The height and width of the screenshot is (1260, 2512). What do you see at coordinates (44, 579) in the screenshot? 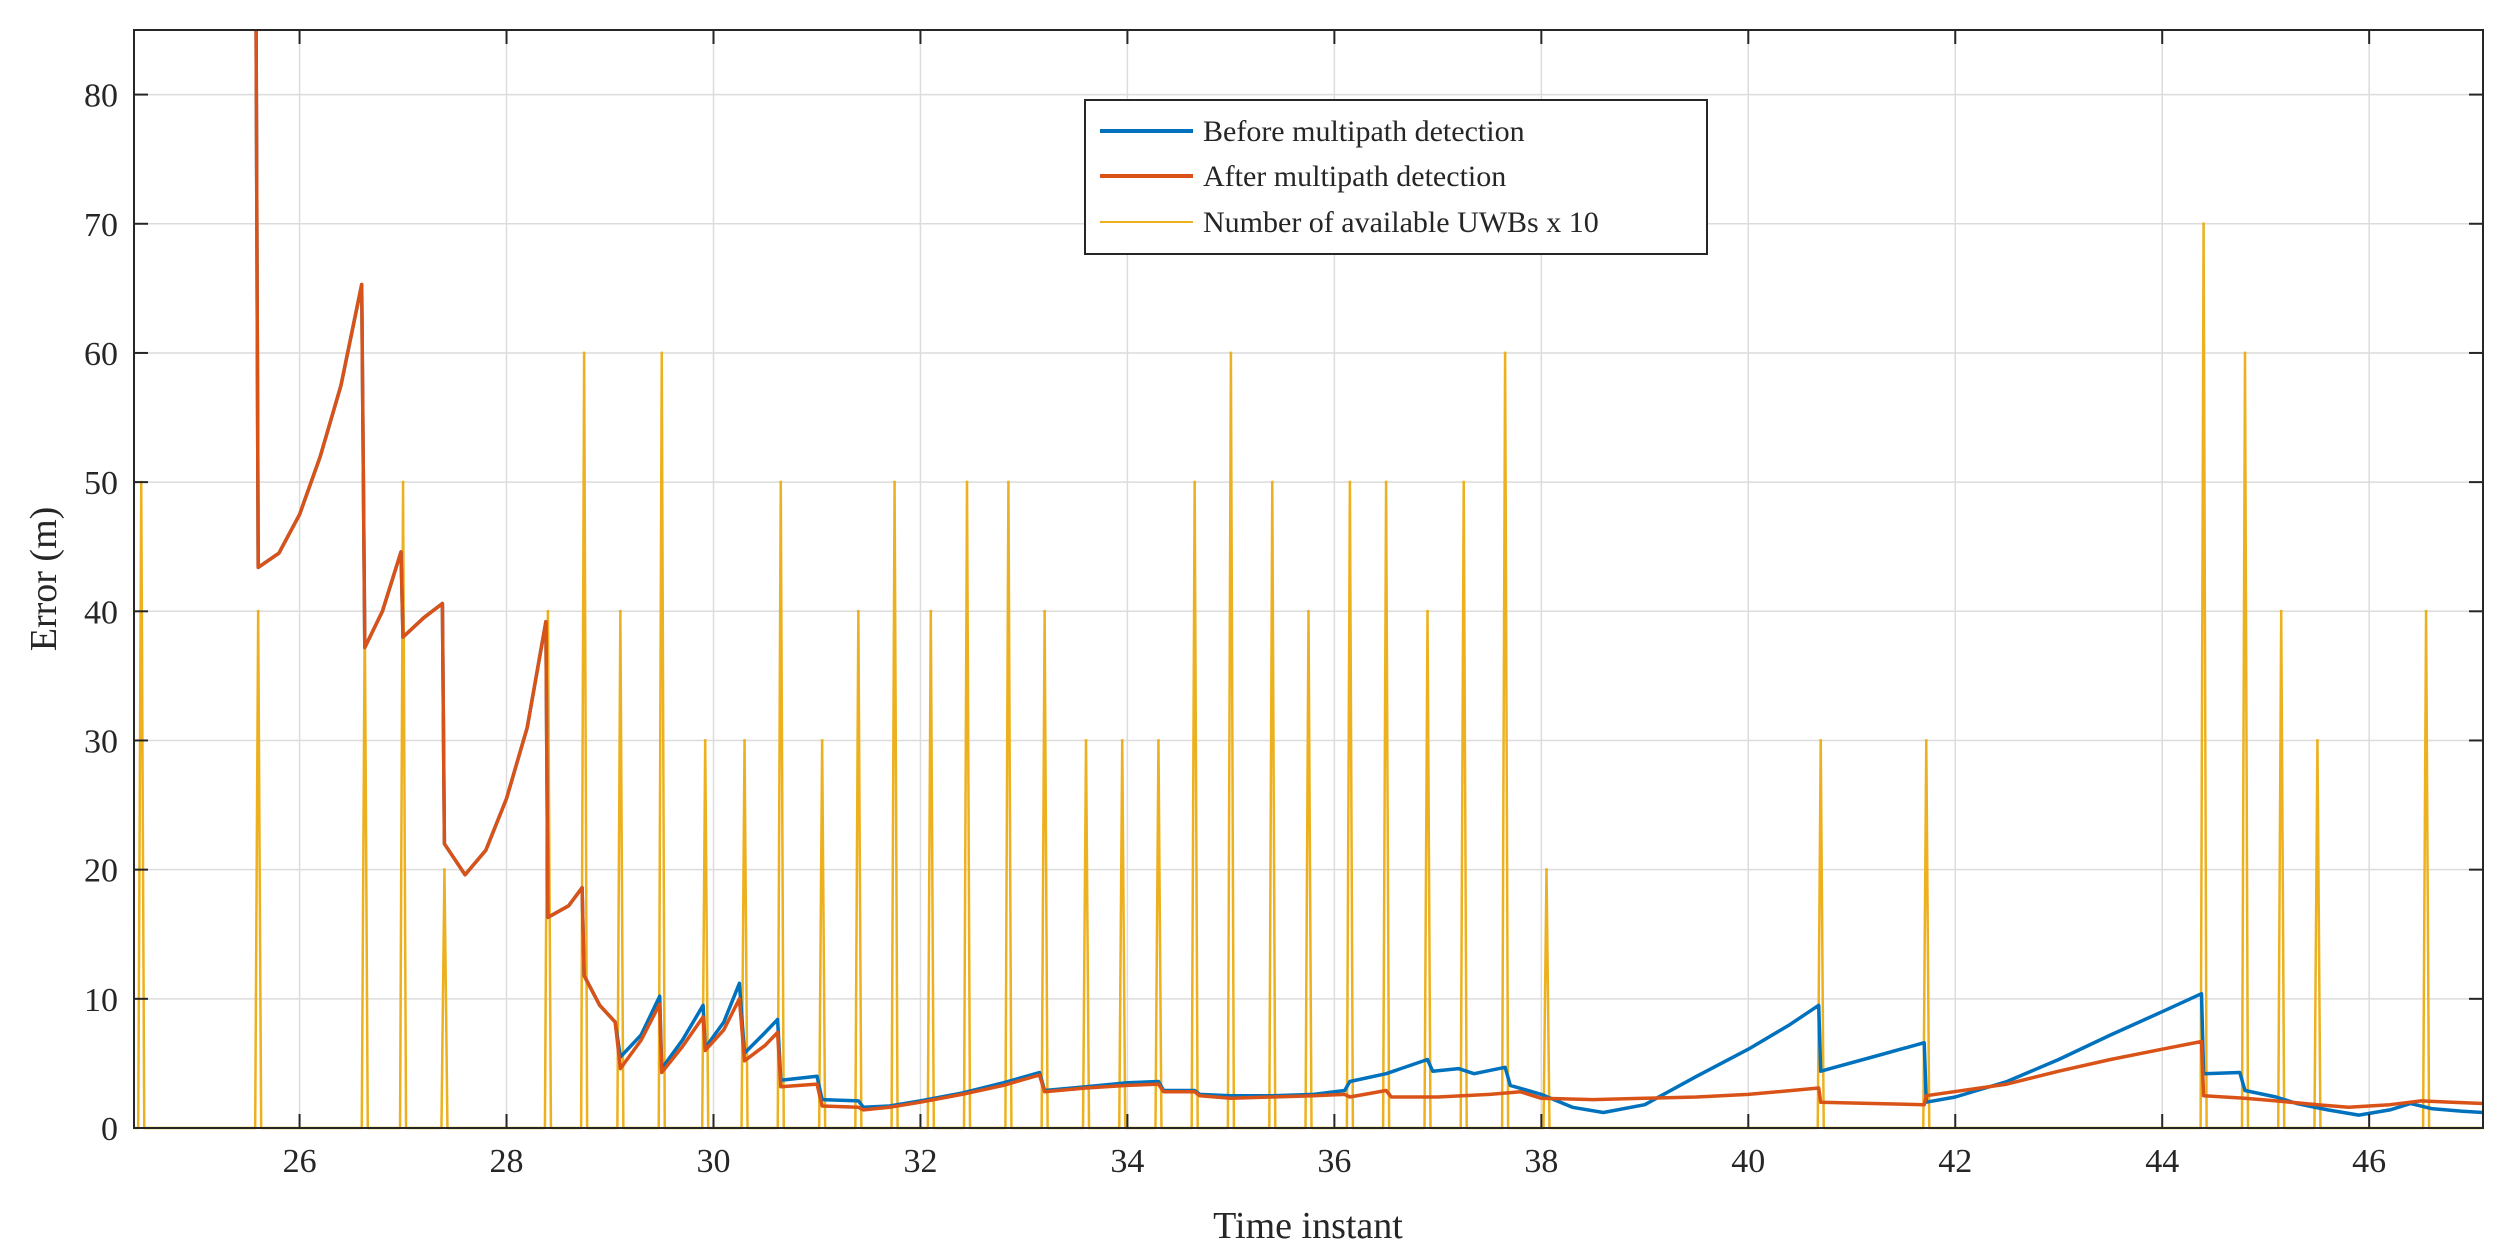
I see `y-axis-title: Error (m)` at bounding box center [44, 579].